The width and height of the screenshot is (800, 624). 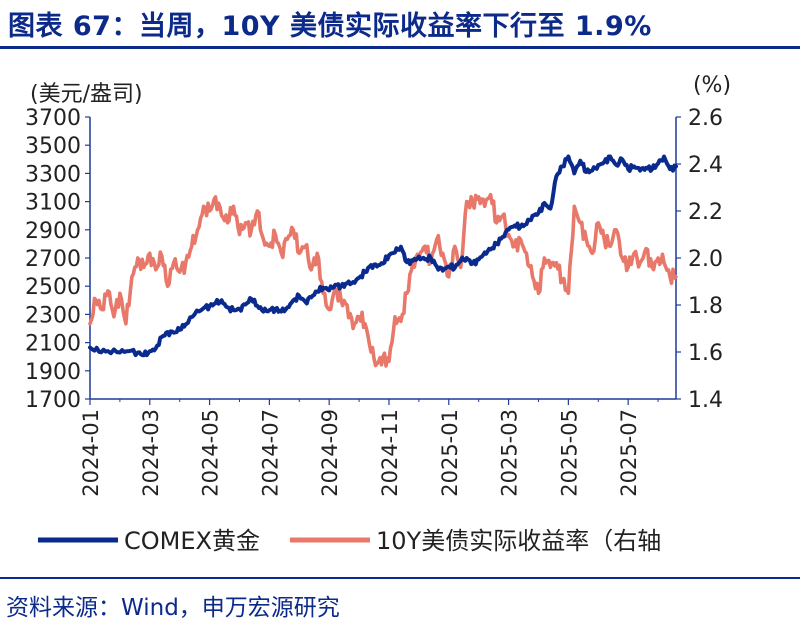 What do you see at coordinates (629, 453) in the screenshot?
I see `x-tick-label: 2025-07` at bounding box center [629, 453].